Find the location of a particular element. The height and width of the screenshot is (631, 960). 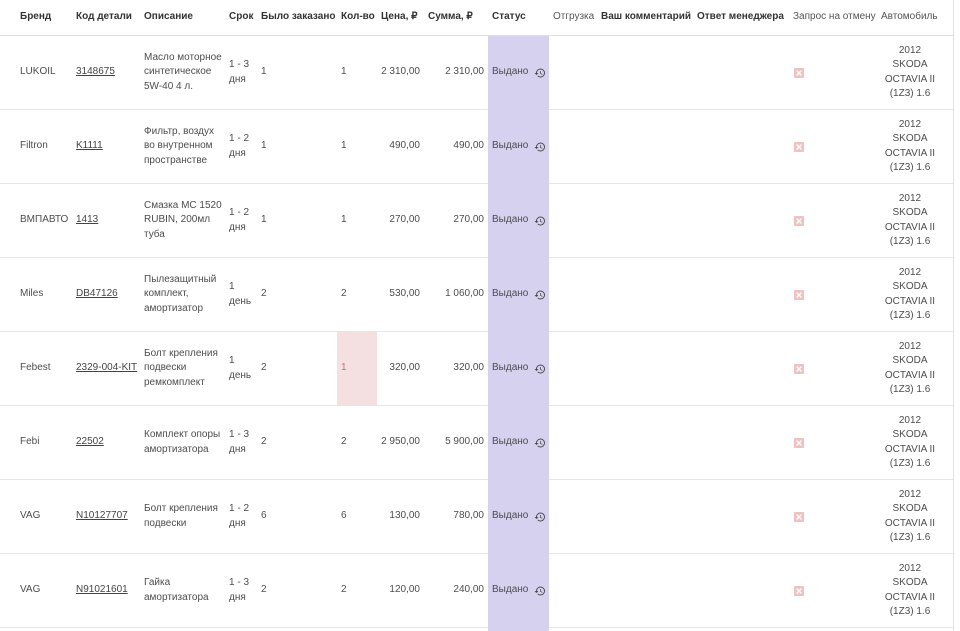

column-header-spacer is located at coordinates (948, 18).